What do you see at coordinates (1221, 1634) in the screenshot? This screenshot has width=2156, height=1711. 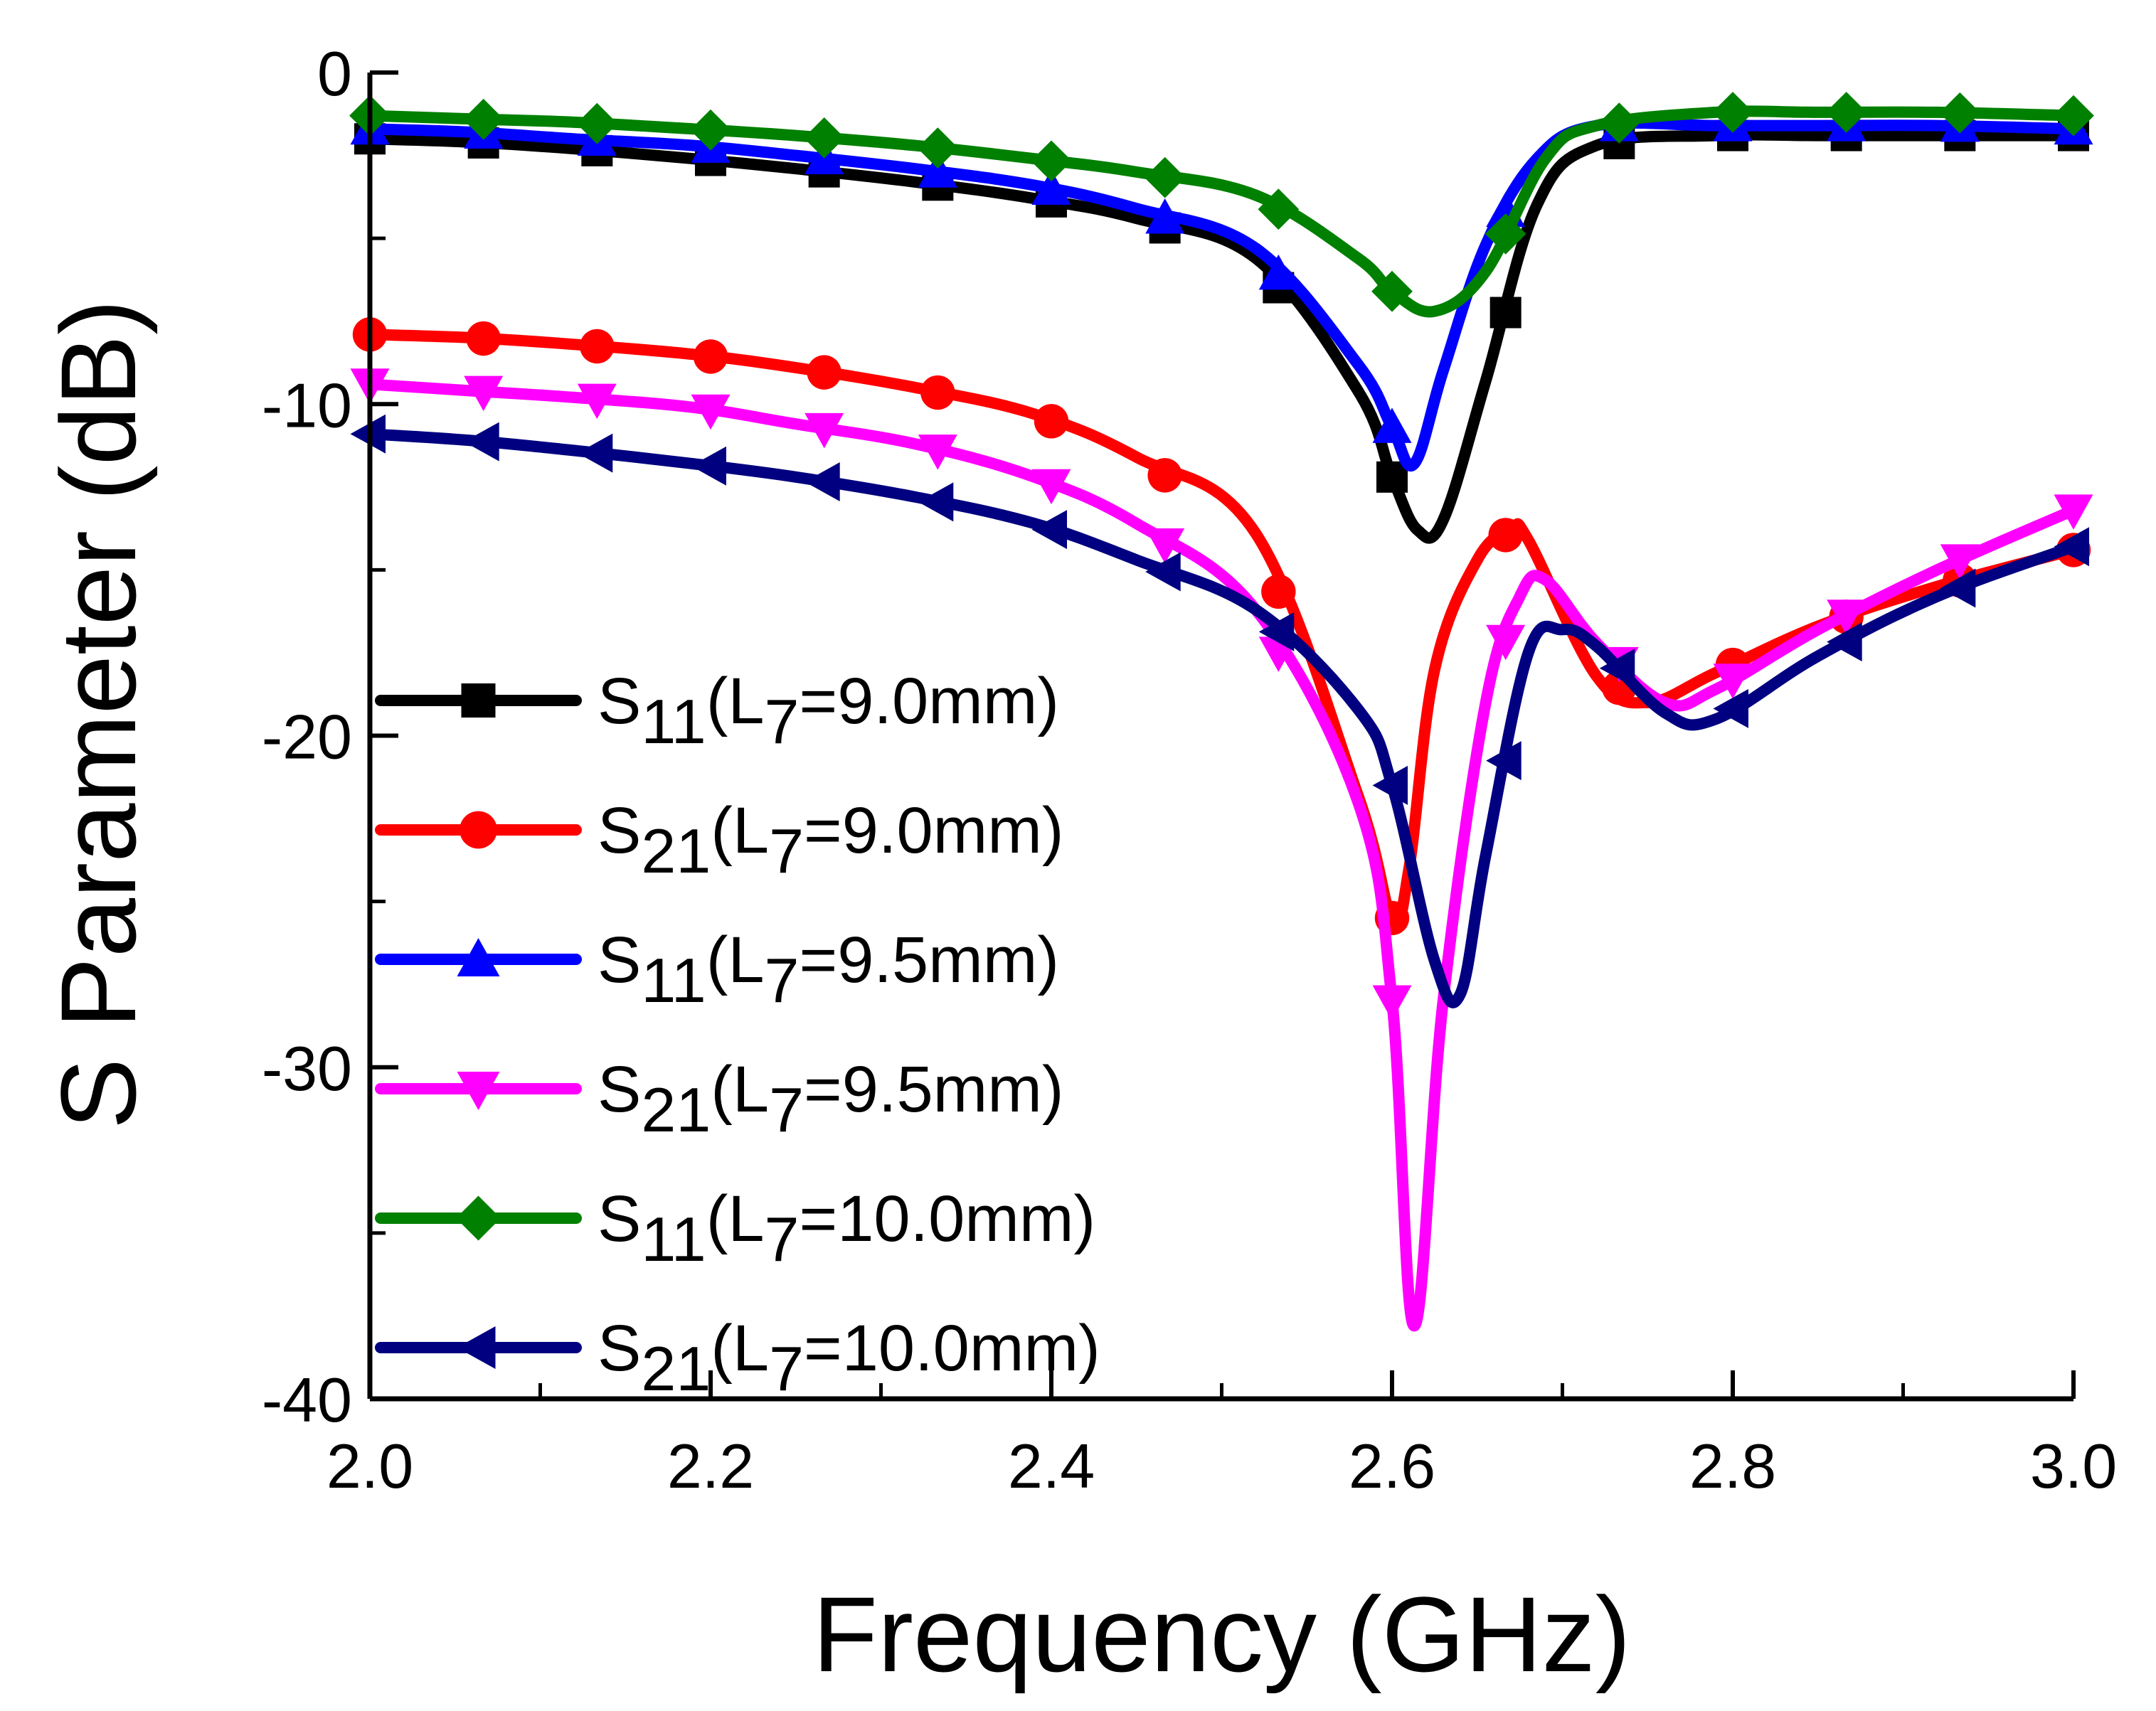 I see `x-axis-title: Frequency (GHz)` at bounding box center [1221, 1634].